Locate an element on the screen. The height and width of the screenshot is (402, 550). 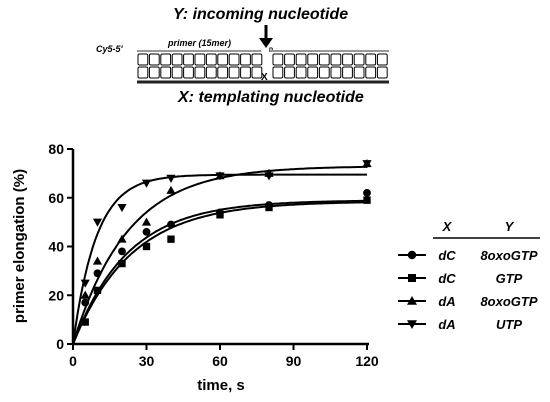
legend-header-x: X is located at coordinates (447, 226).